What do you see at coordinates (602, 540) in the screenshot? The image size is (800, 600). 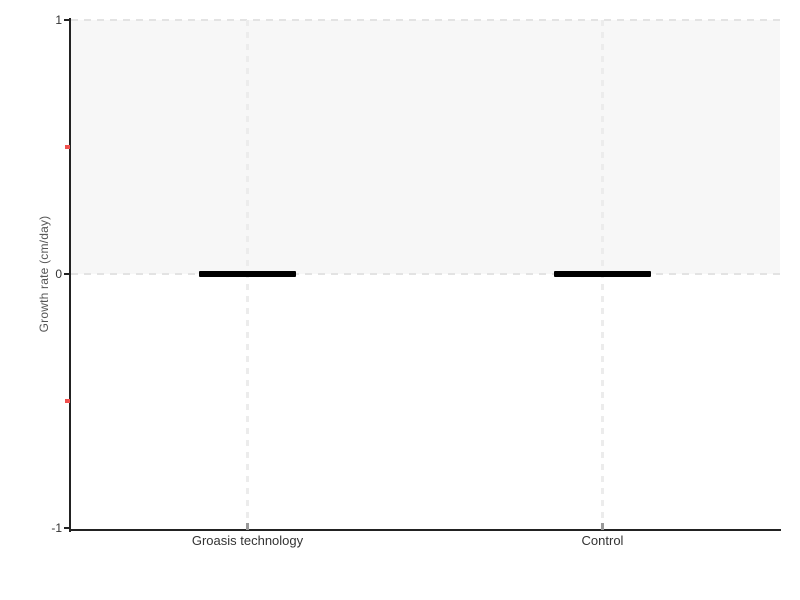 I see `x-category-label: Control` at bounding box center [602, 540].